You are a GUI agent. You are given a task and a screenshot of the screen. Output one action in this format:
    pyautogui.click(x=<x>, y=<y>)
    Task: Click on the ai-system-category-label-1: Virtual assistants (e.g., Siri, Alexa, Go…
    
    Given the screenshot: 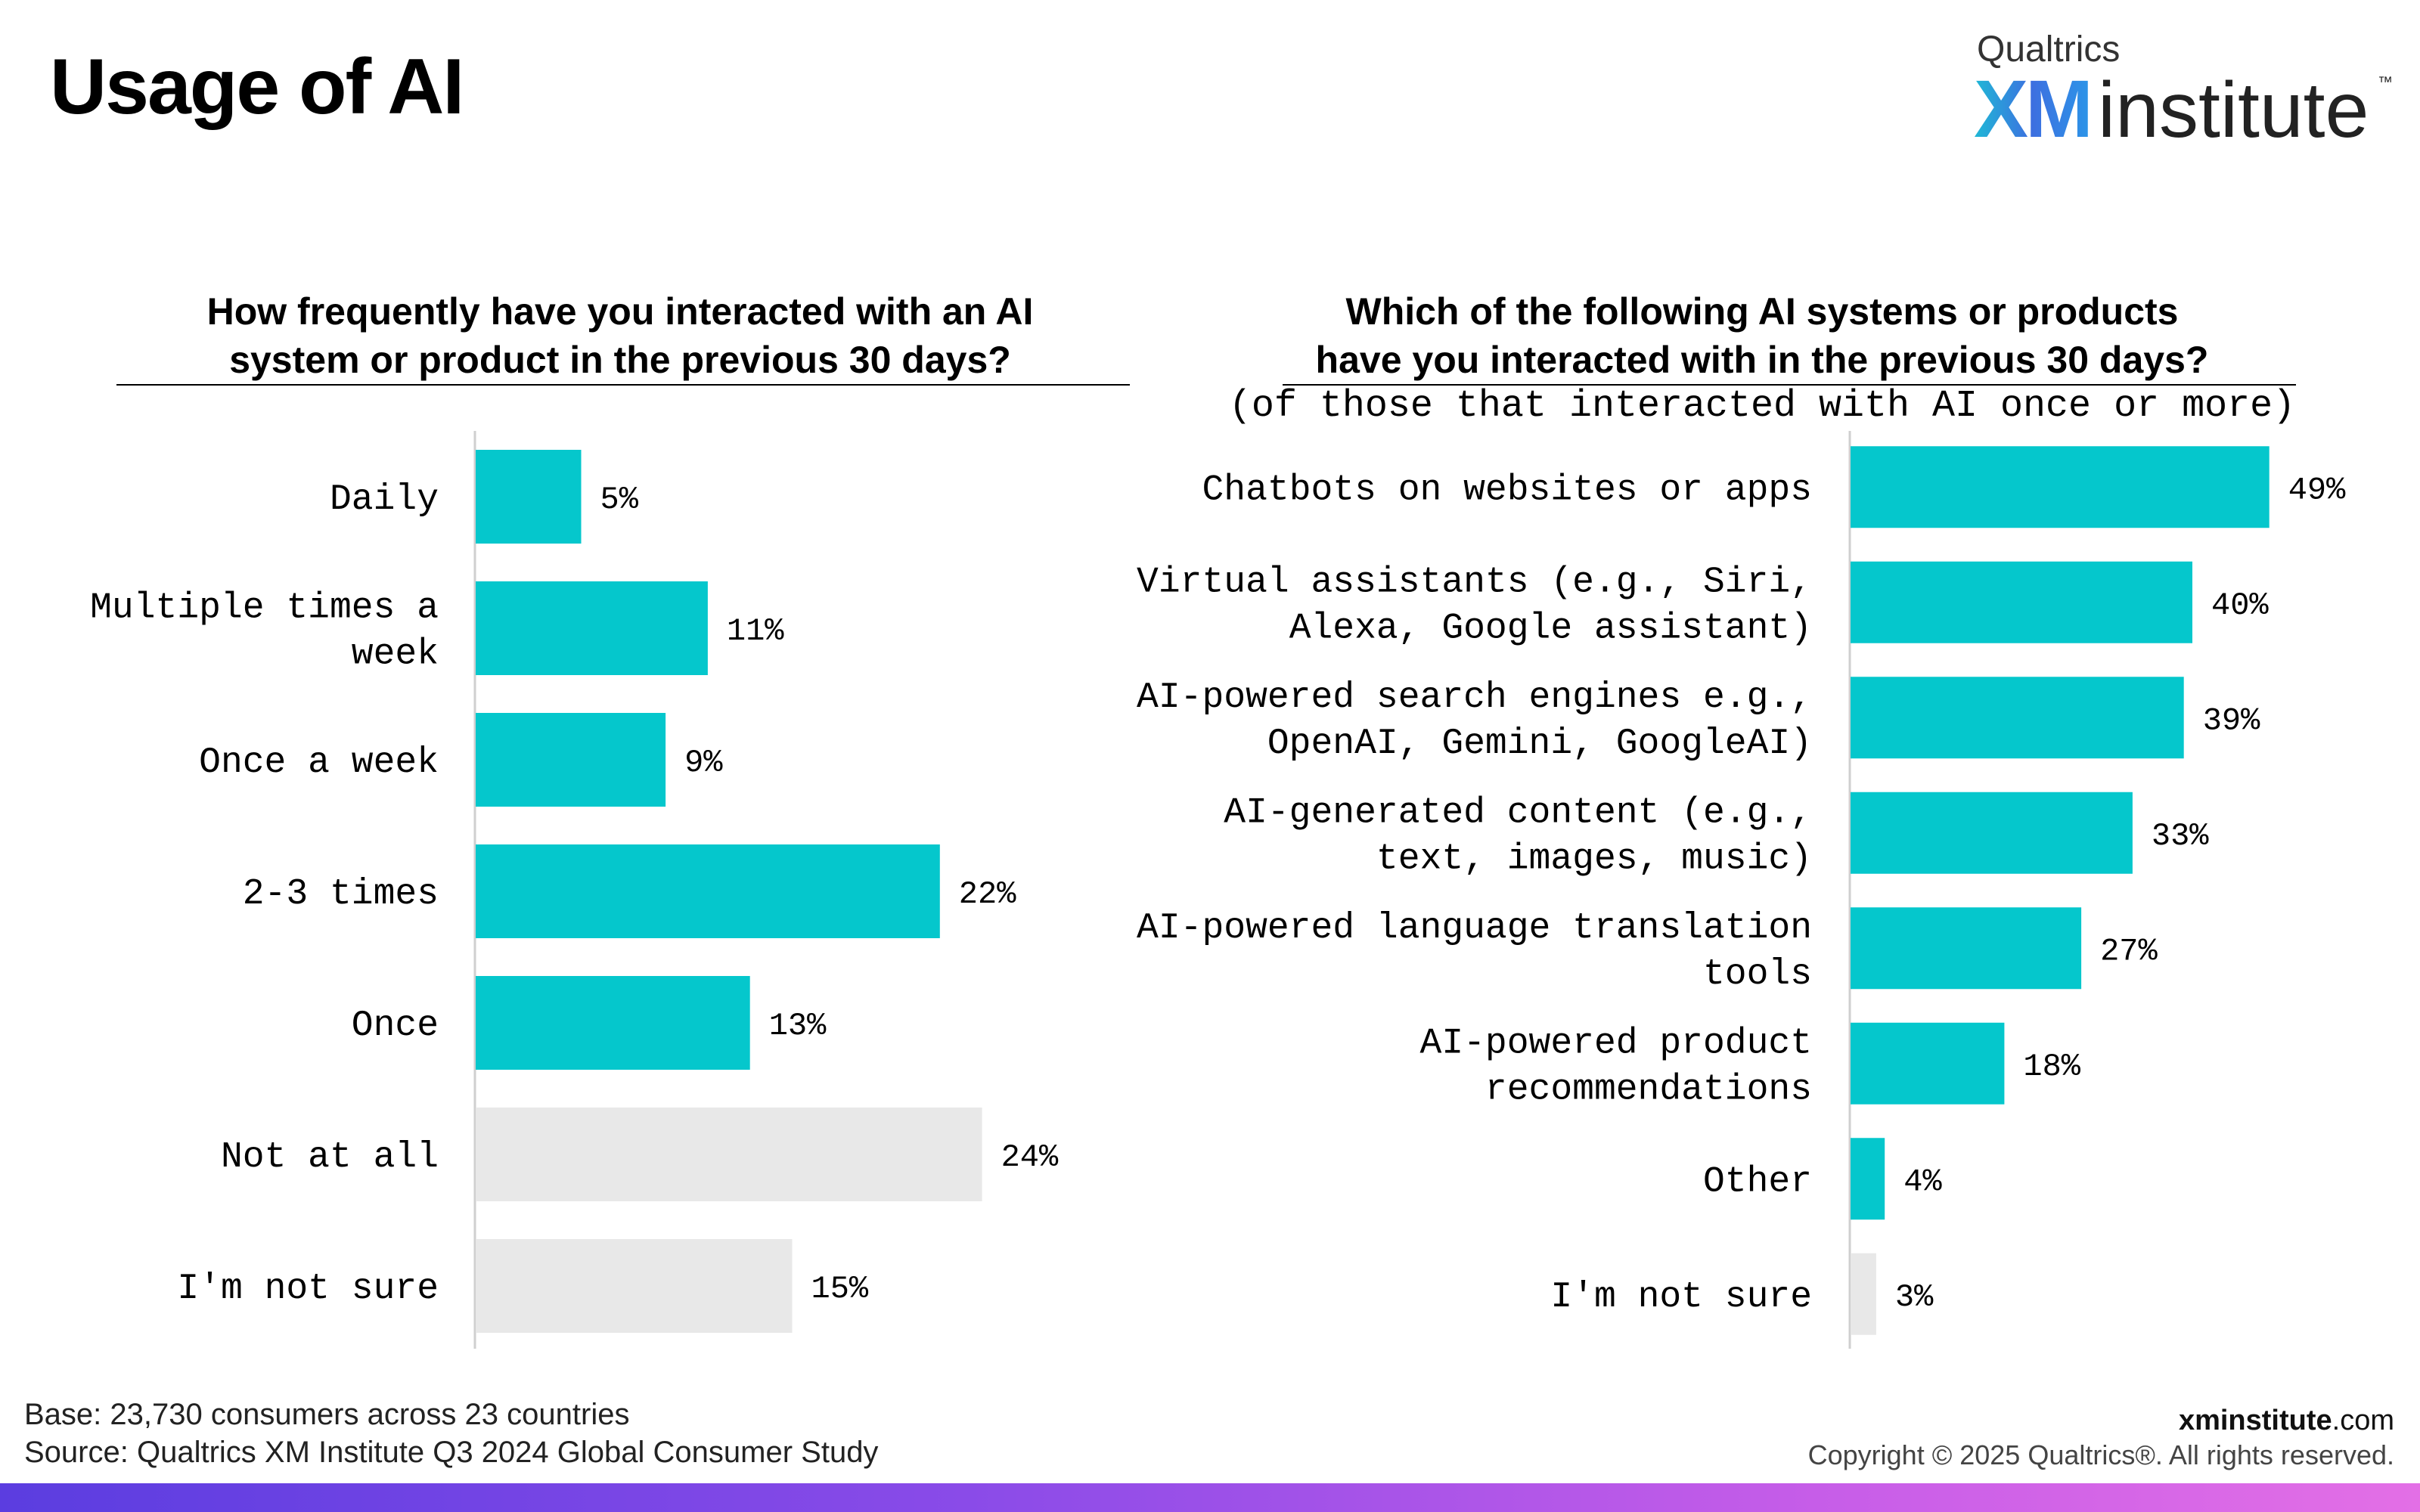 What is the action you would take?
    pyautogui.click(x=1474, y=605)
    